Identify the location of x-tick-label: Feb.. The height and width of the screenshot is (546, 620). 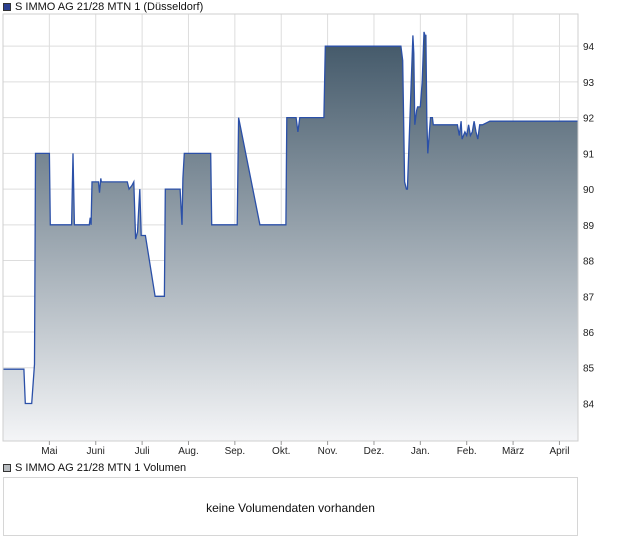
(467, 451).